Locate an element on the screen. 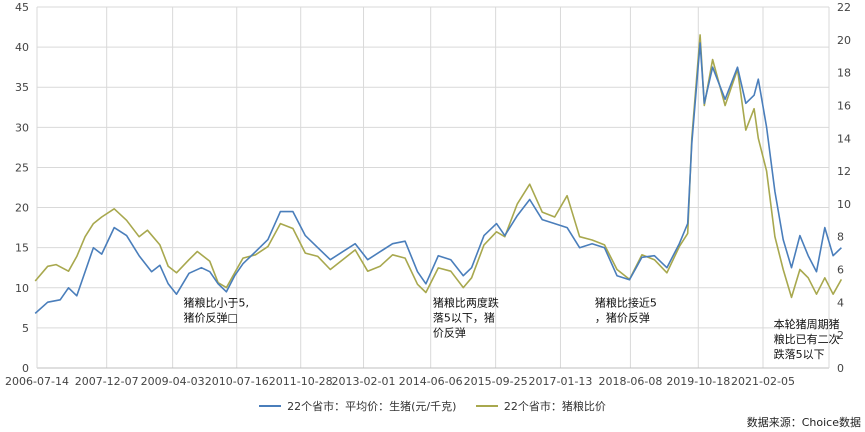  y-left-tick-label: 5 is located at coordinates (25, 328).